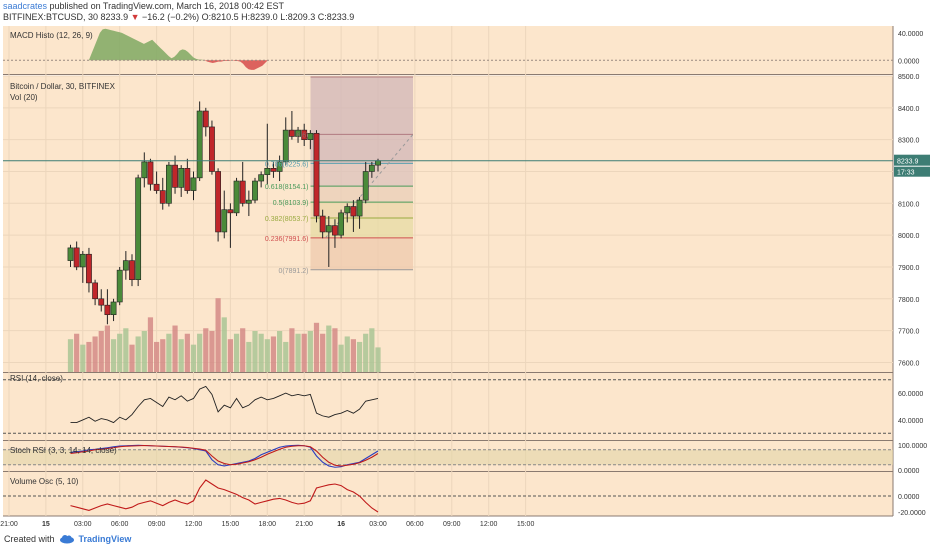 The height and width of the screenshot is (550, 932). I want to click on fib-trend-line, so click(369, 186).